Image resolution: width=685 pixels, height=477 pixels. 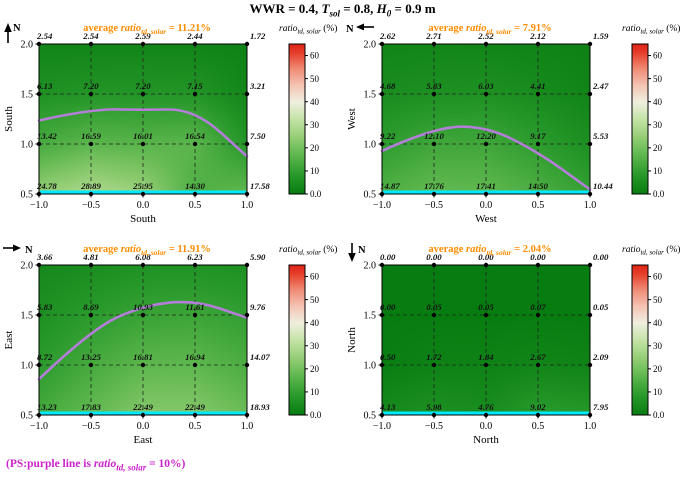 What do you see at coordinates (489, 250) in the screenshot?
I see `average-label: average ratiotd, solar = 2.04%` at bounding box center [489, 250].